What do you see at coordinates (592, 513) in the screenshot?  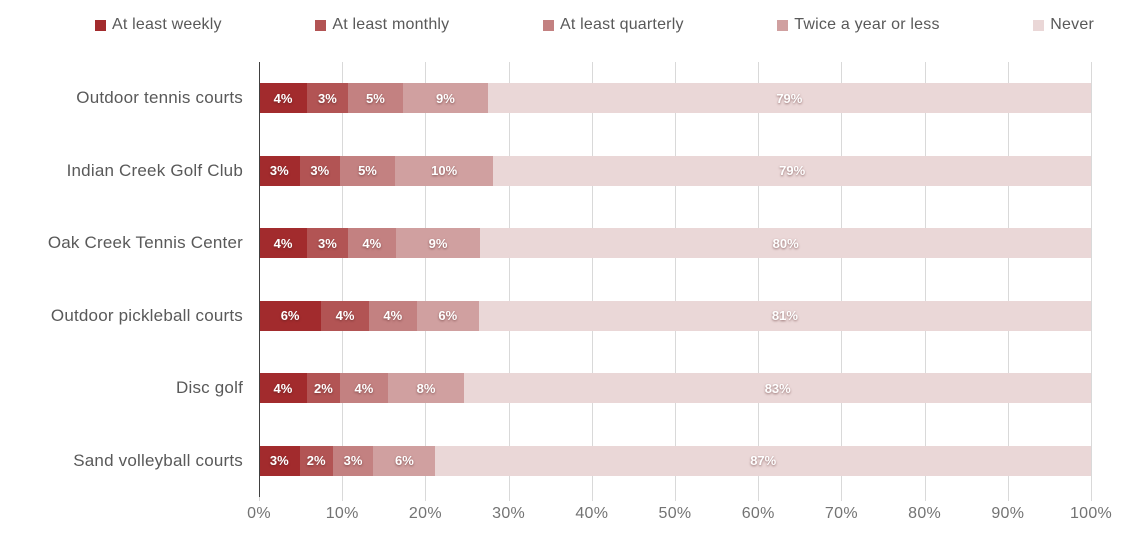 I see `x-tick-label: 40%` at bounding box center [592, 513].